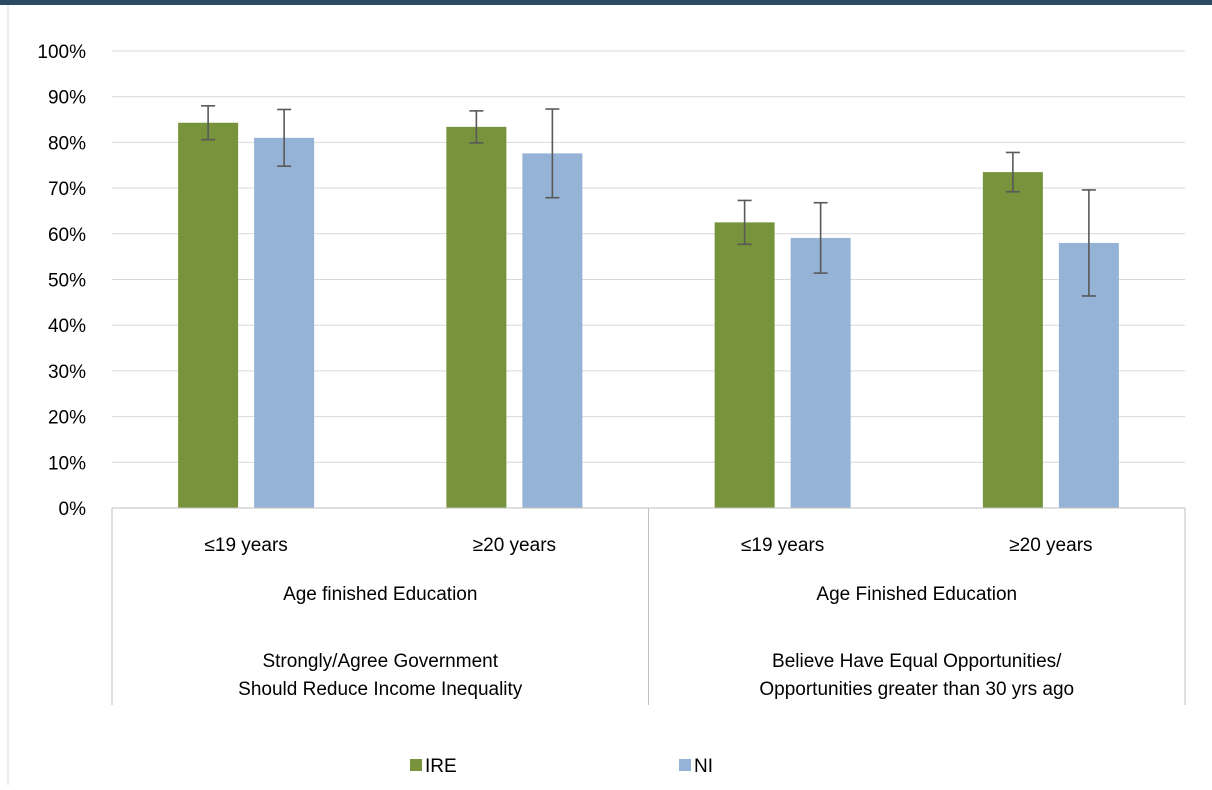 The image size is (1212, 790). I want to click on y-tick-label: 70%, so click(67, 189).